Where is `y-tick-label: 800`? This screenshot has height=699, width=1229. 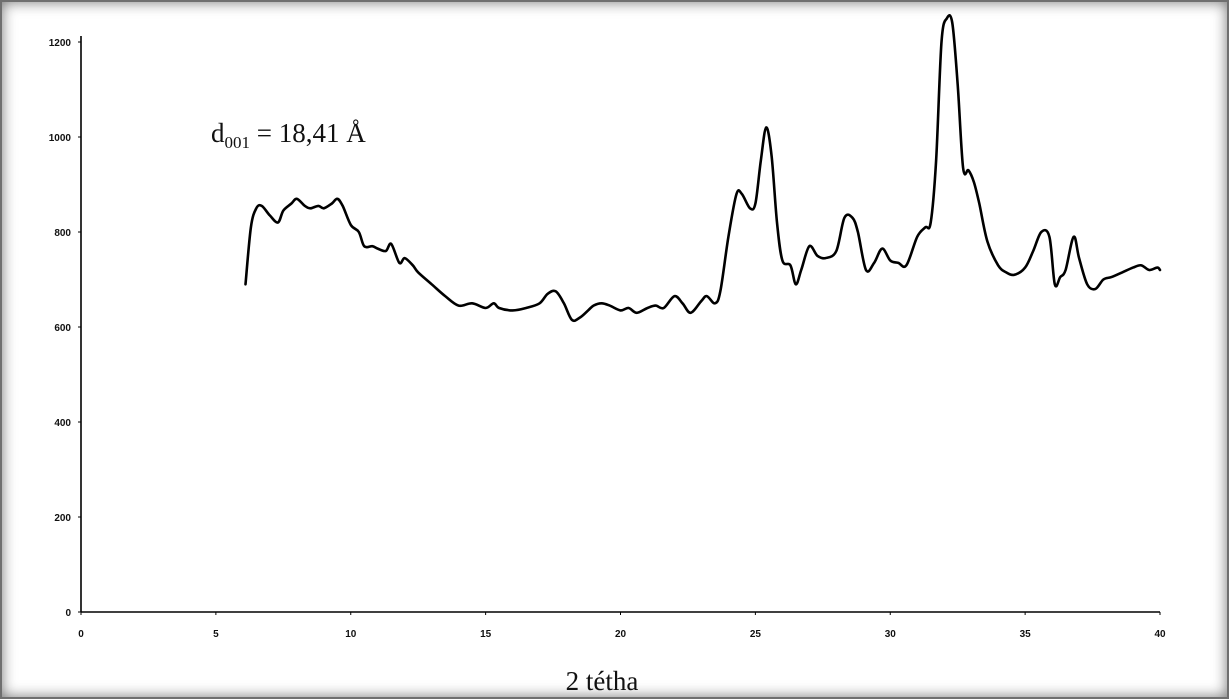 y-tick-label: 800 is located at coordinates (62, 233).